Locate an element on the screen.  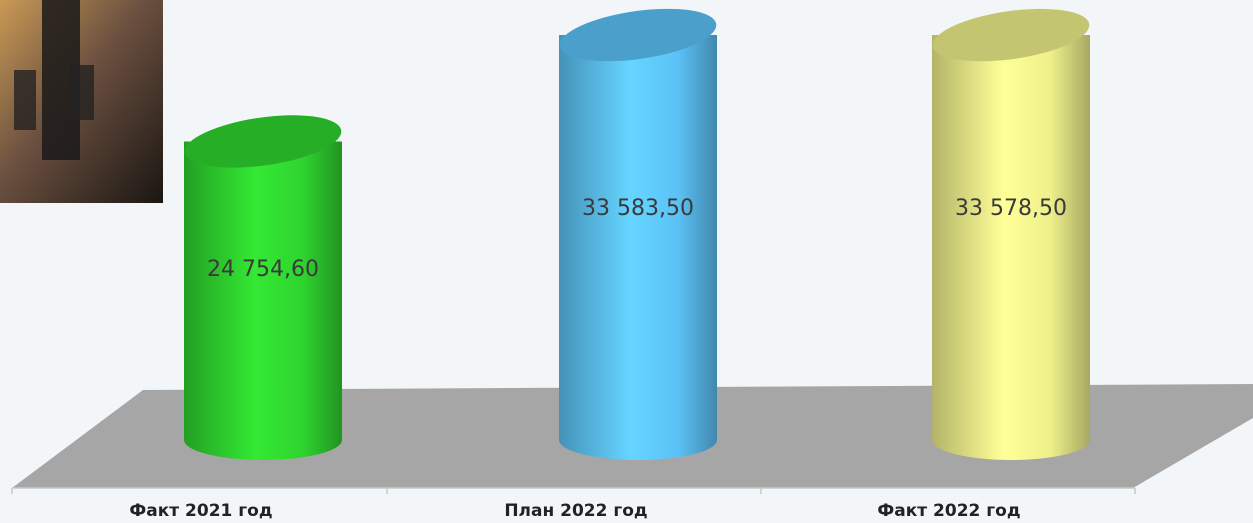
x-tick-label: План 2022 год is located at coordinates (575, 511).